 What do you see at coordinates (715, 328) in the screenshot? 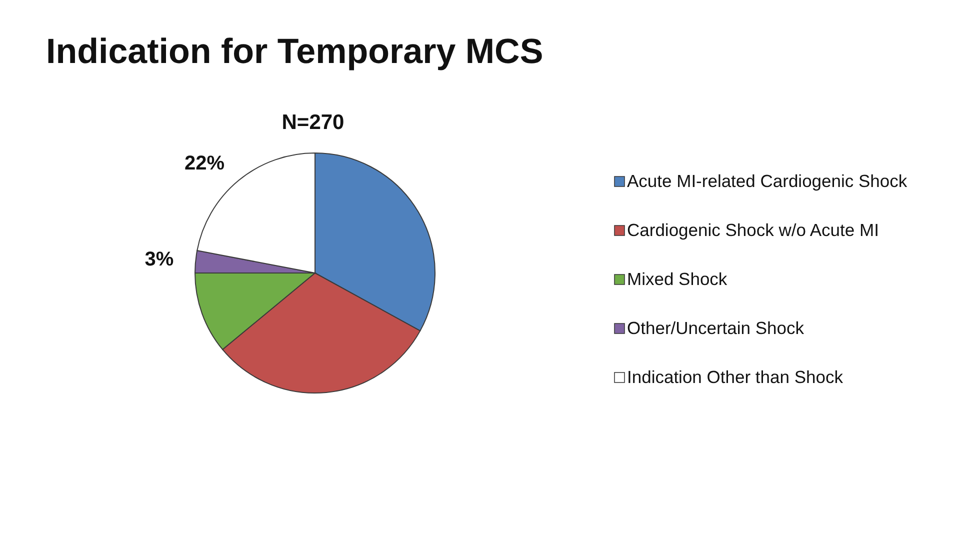
I see `legend-label: Other/Uncertain Shock` at bounding box center [715, 328].